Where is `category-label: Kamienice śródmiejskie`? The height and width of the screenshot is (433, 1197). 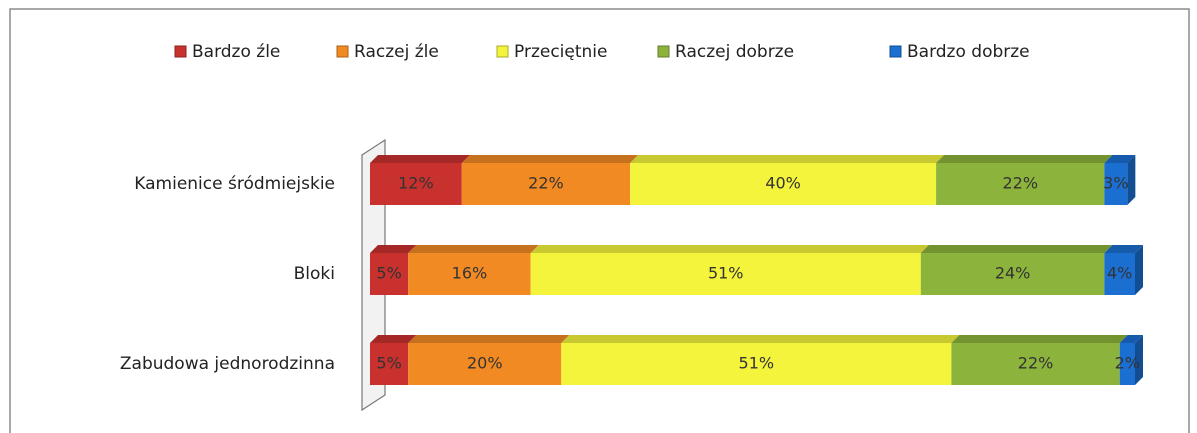 category-label: Kamienice śródmiejskie is located at coordinates (234, 184).